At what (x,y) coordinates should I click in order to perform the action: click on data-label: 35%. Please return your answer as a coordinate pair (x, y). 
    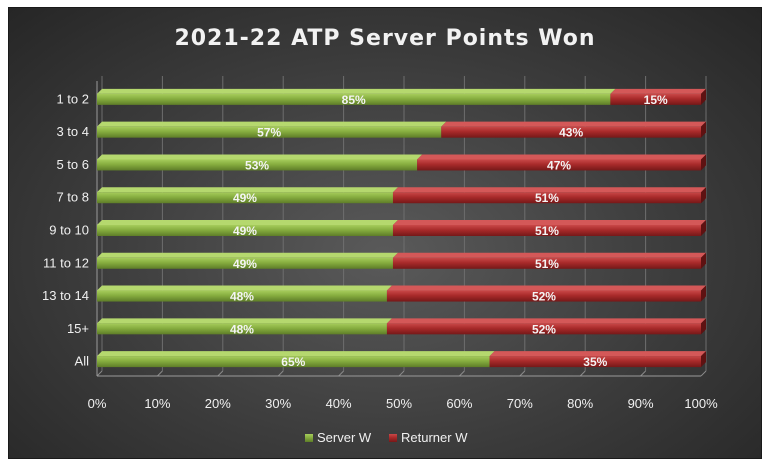
    Looking at the image, I should click on (595, 362).